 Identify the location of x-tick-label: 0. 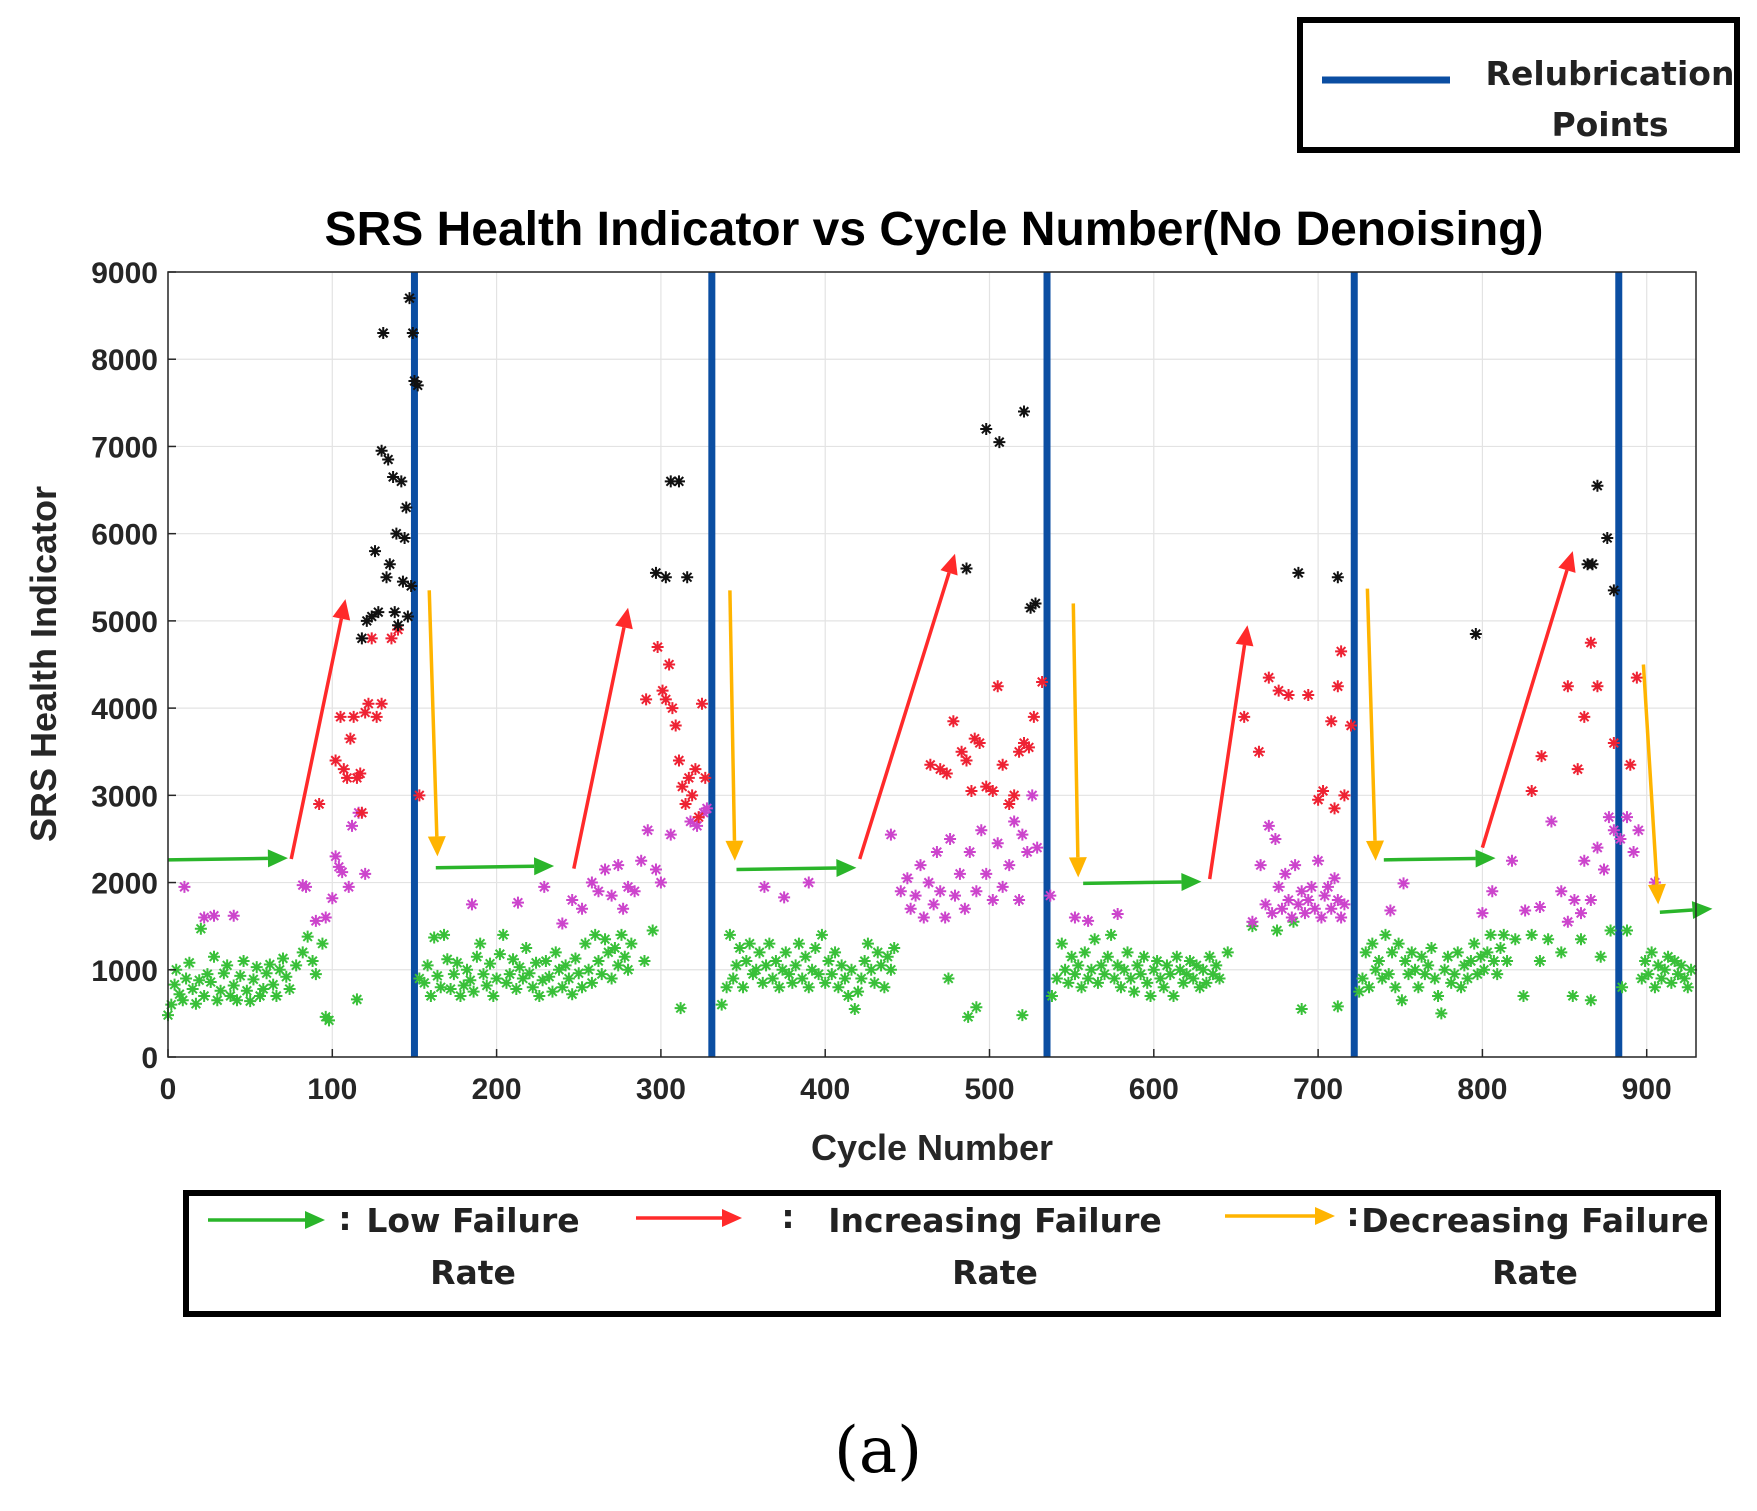
(168, 1089).